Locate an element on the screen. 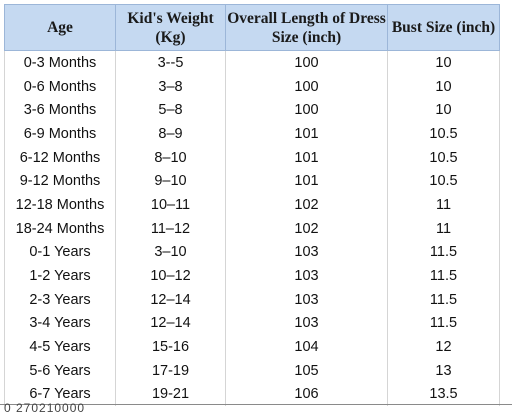 This screenshot has height=415, width=512. table-row: 12-18 Months 10–11 102 11 is located at coordinates (252, 205).